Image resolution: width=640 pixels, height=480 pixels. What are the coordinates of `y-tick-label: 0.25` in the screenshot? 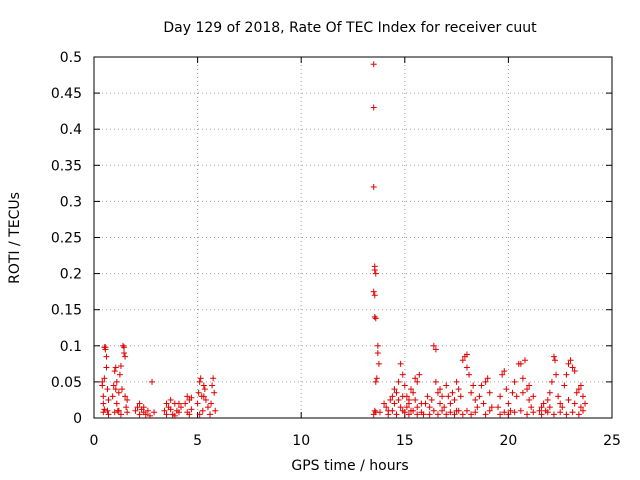 It's located at (66, 239).